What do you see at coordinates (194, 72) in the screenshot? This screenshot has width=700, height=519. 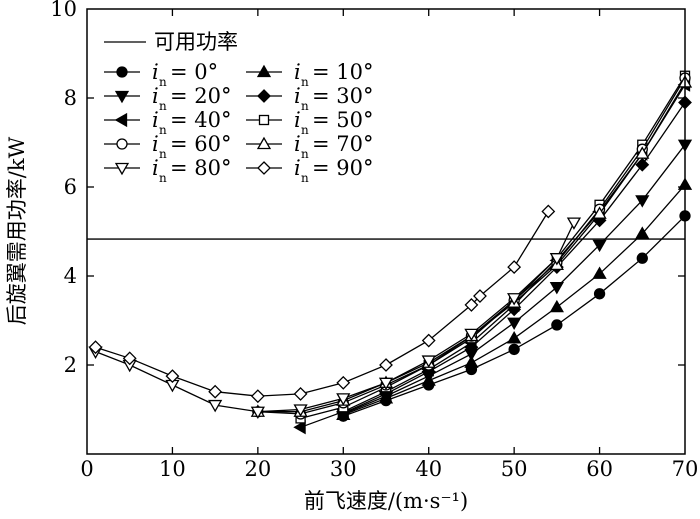 I see `legend-angle: = 0°` at bounding box center [194, 72].